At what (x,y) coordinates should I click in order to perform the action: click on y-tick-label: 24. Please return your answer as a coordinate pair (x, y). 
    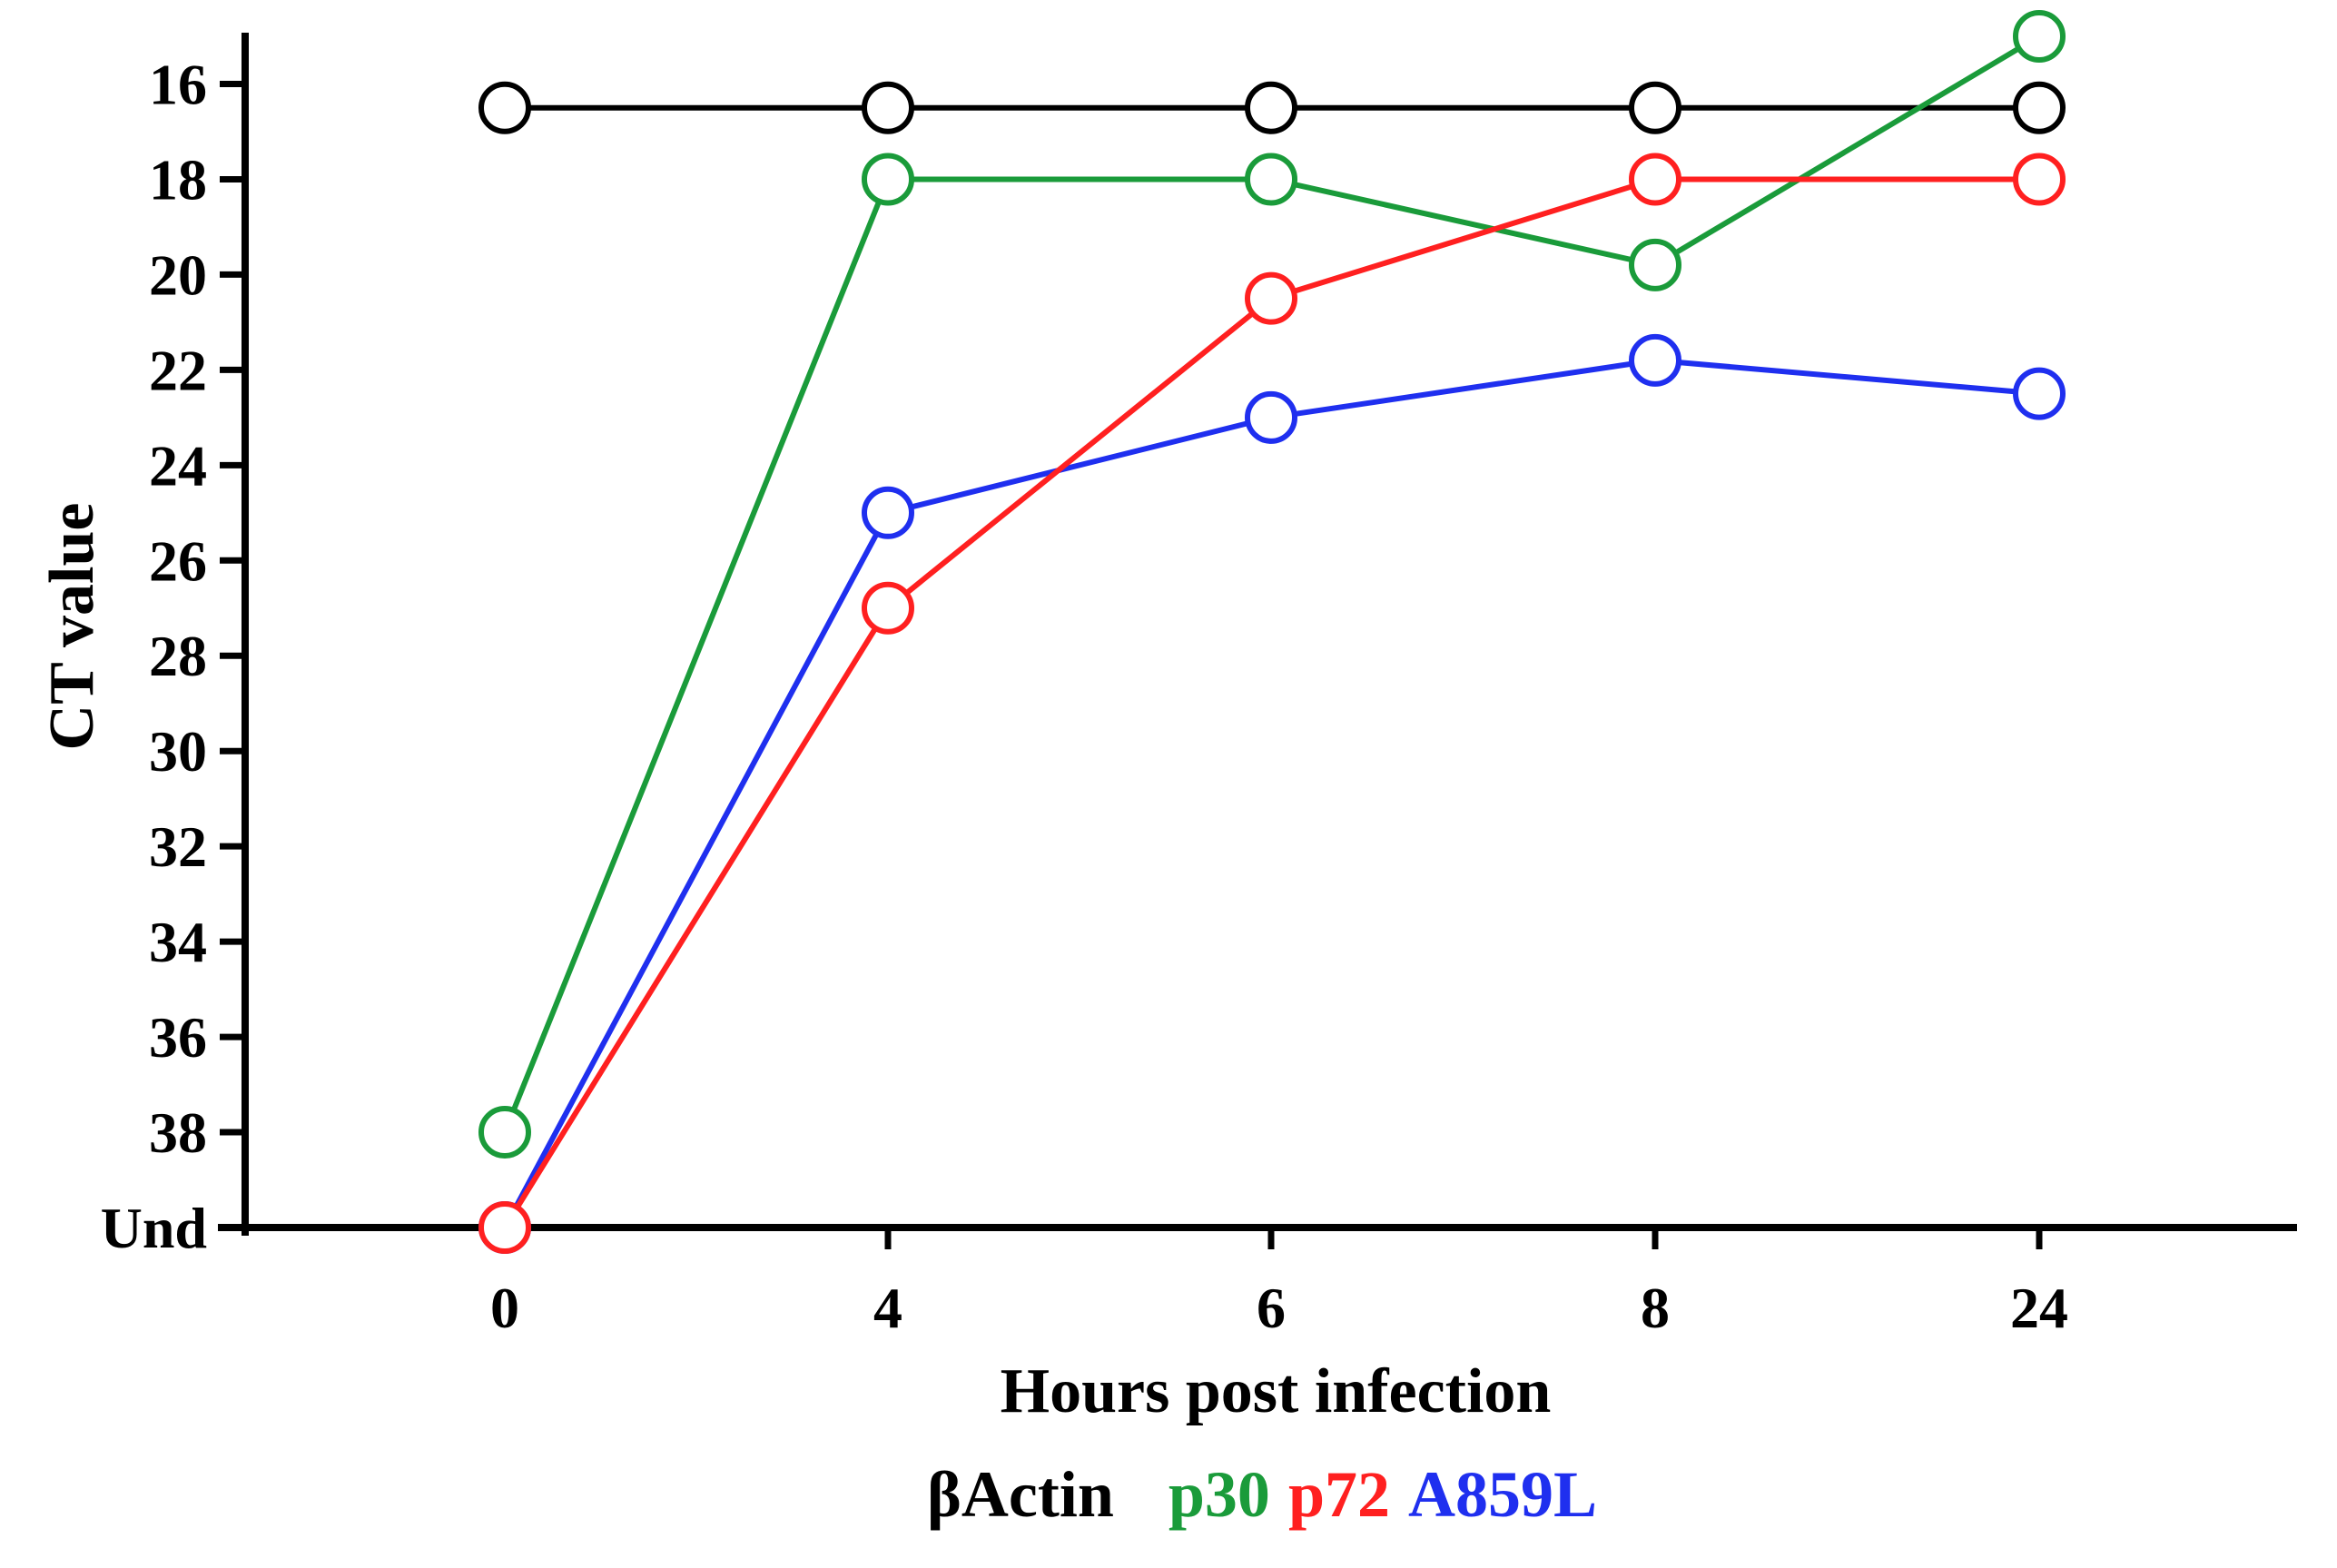
    Looking at the image, I should click on (178, 465).